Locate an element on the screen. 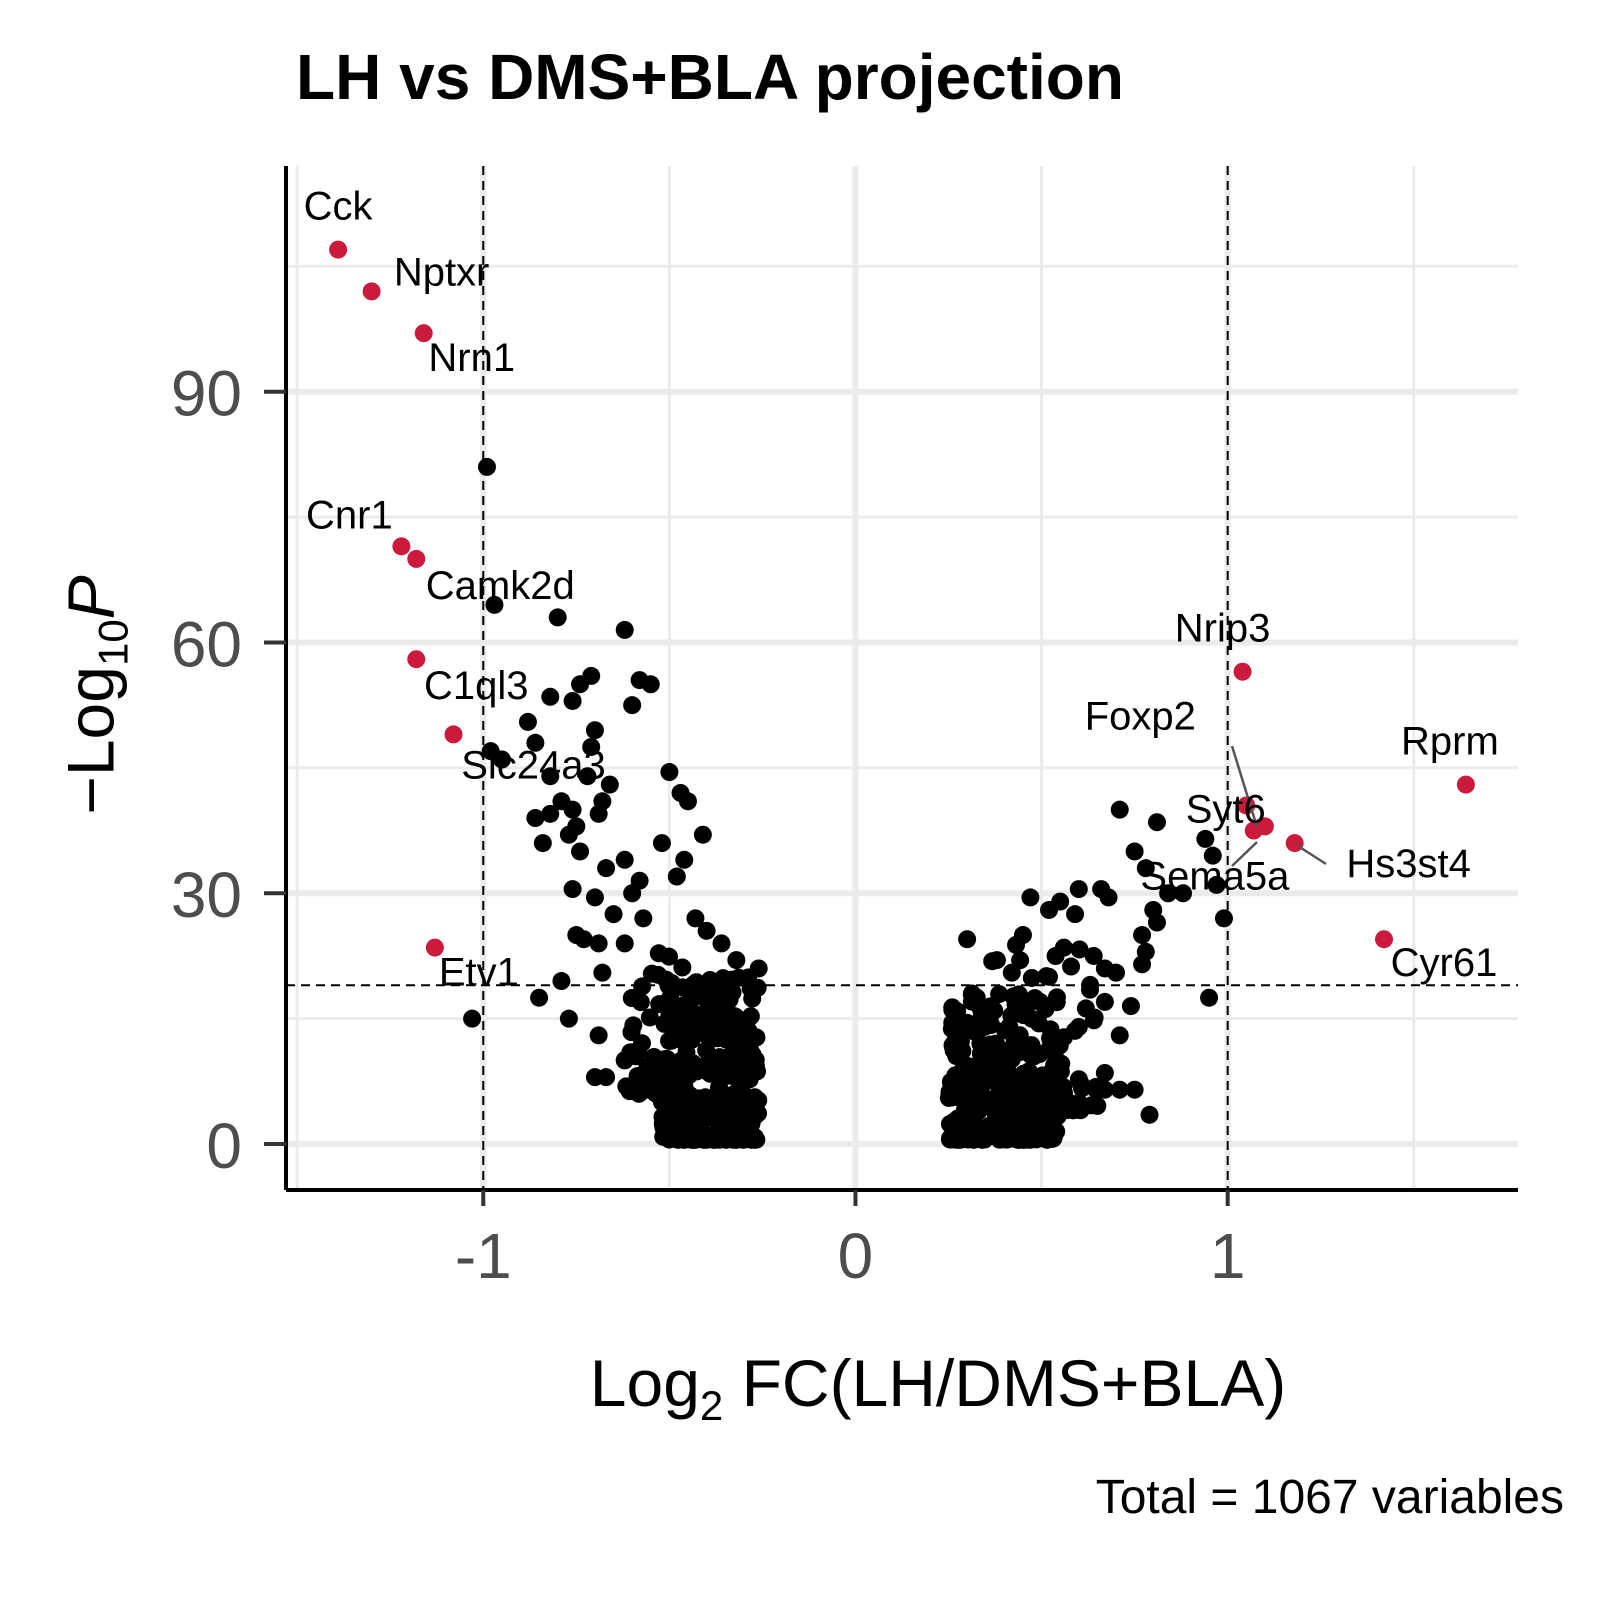  x-axis-label: Log2 FC(LH/DMS+BLA) is located at coordinates (938, 1388).